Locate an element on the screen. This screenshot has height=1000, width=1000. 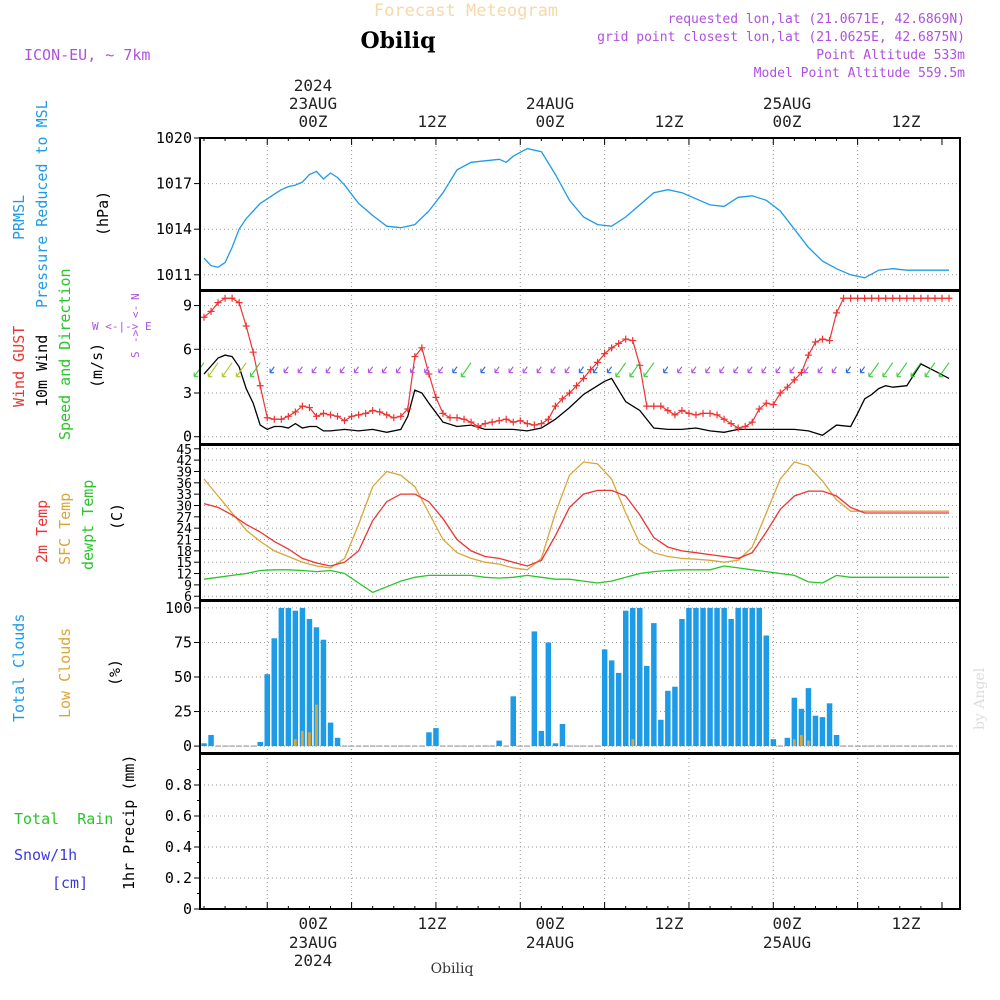
total-clouds-label: Total Clouds is located at coordinates (19, 668).